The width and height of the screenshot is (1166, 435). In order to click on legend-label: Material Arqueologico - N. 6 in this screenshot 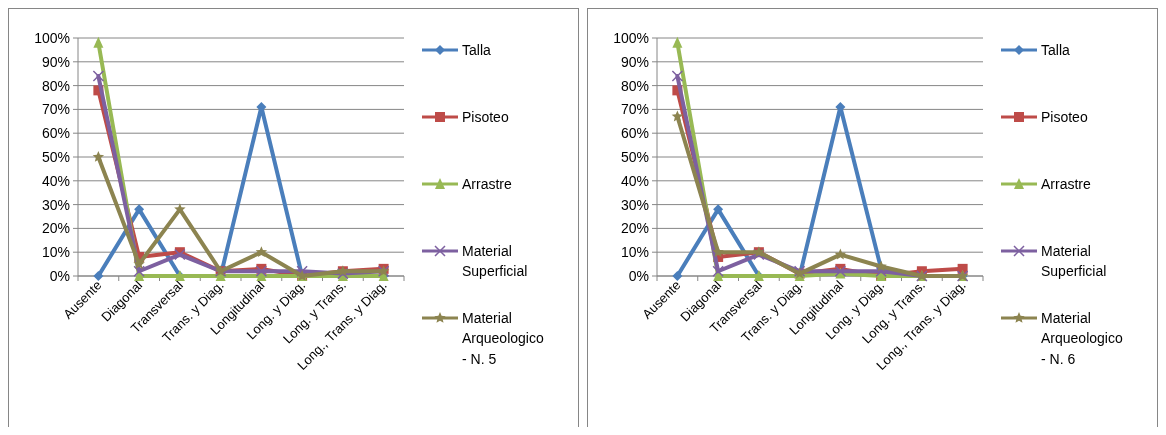, I will do `click(1082, 338)`.